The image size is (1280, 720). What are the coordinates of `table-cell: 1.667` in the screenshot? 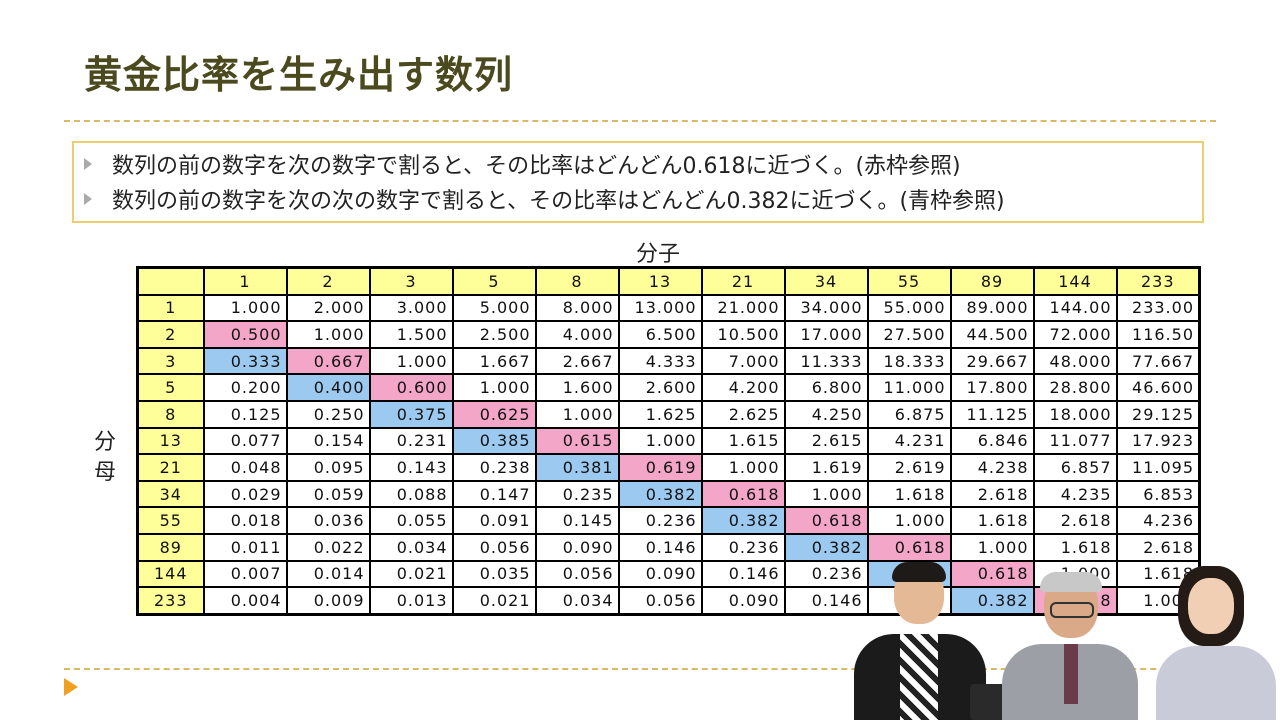 It's located at (494, 361).